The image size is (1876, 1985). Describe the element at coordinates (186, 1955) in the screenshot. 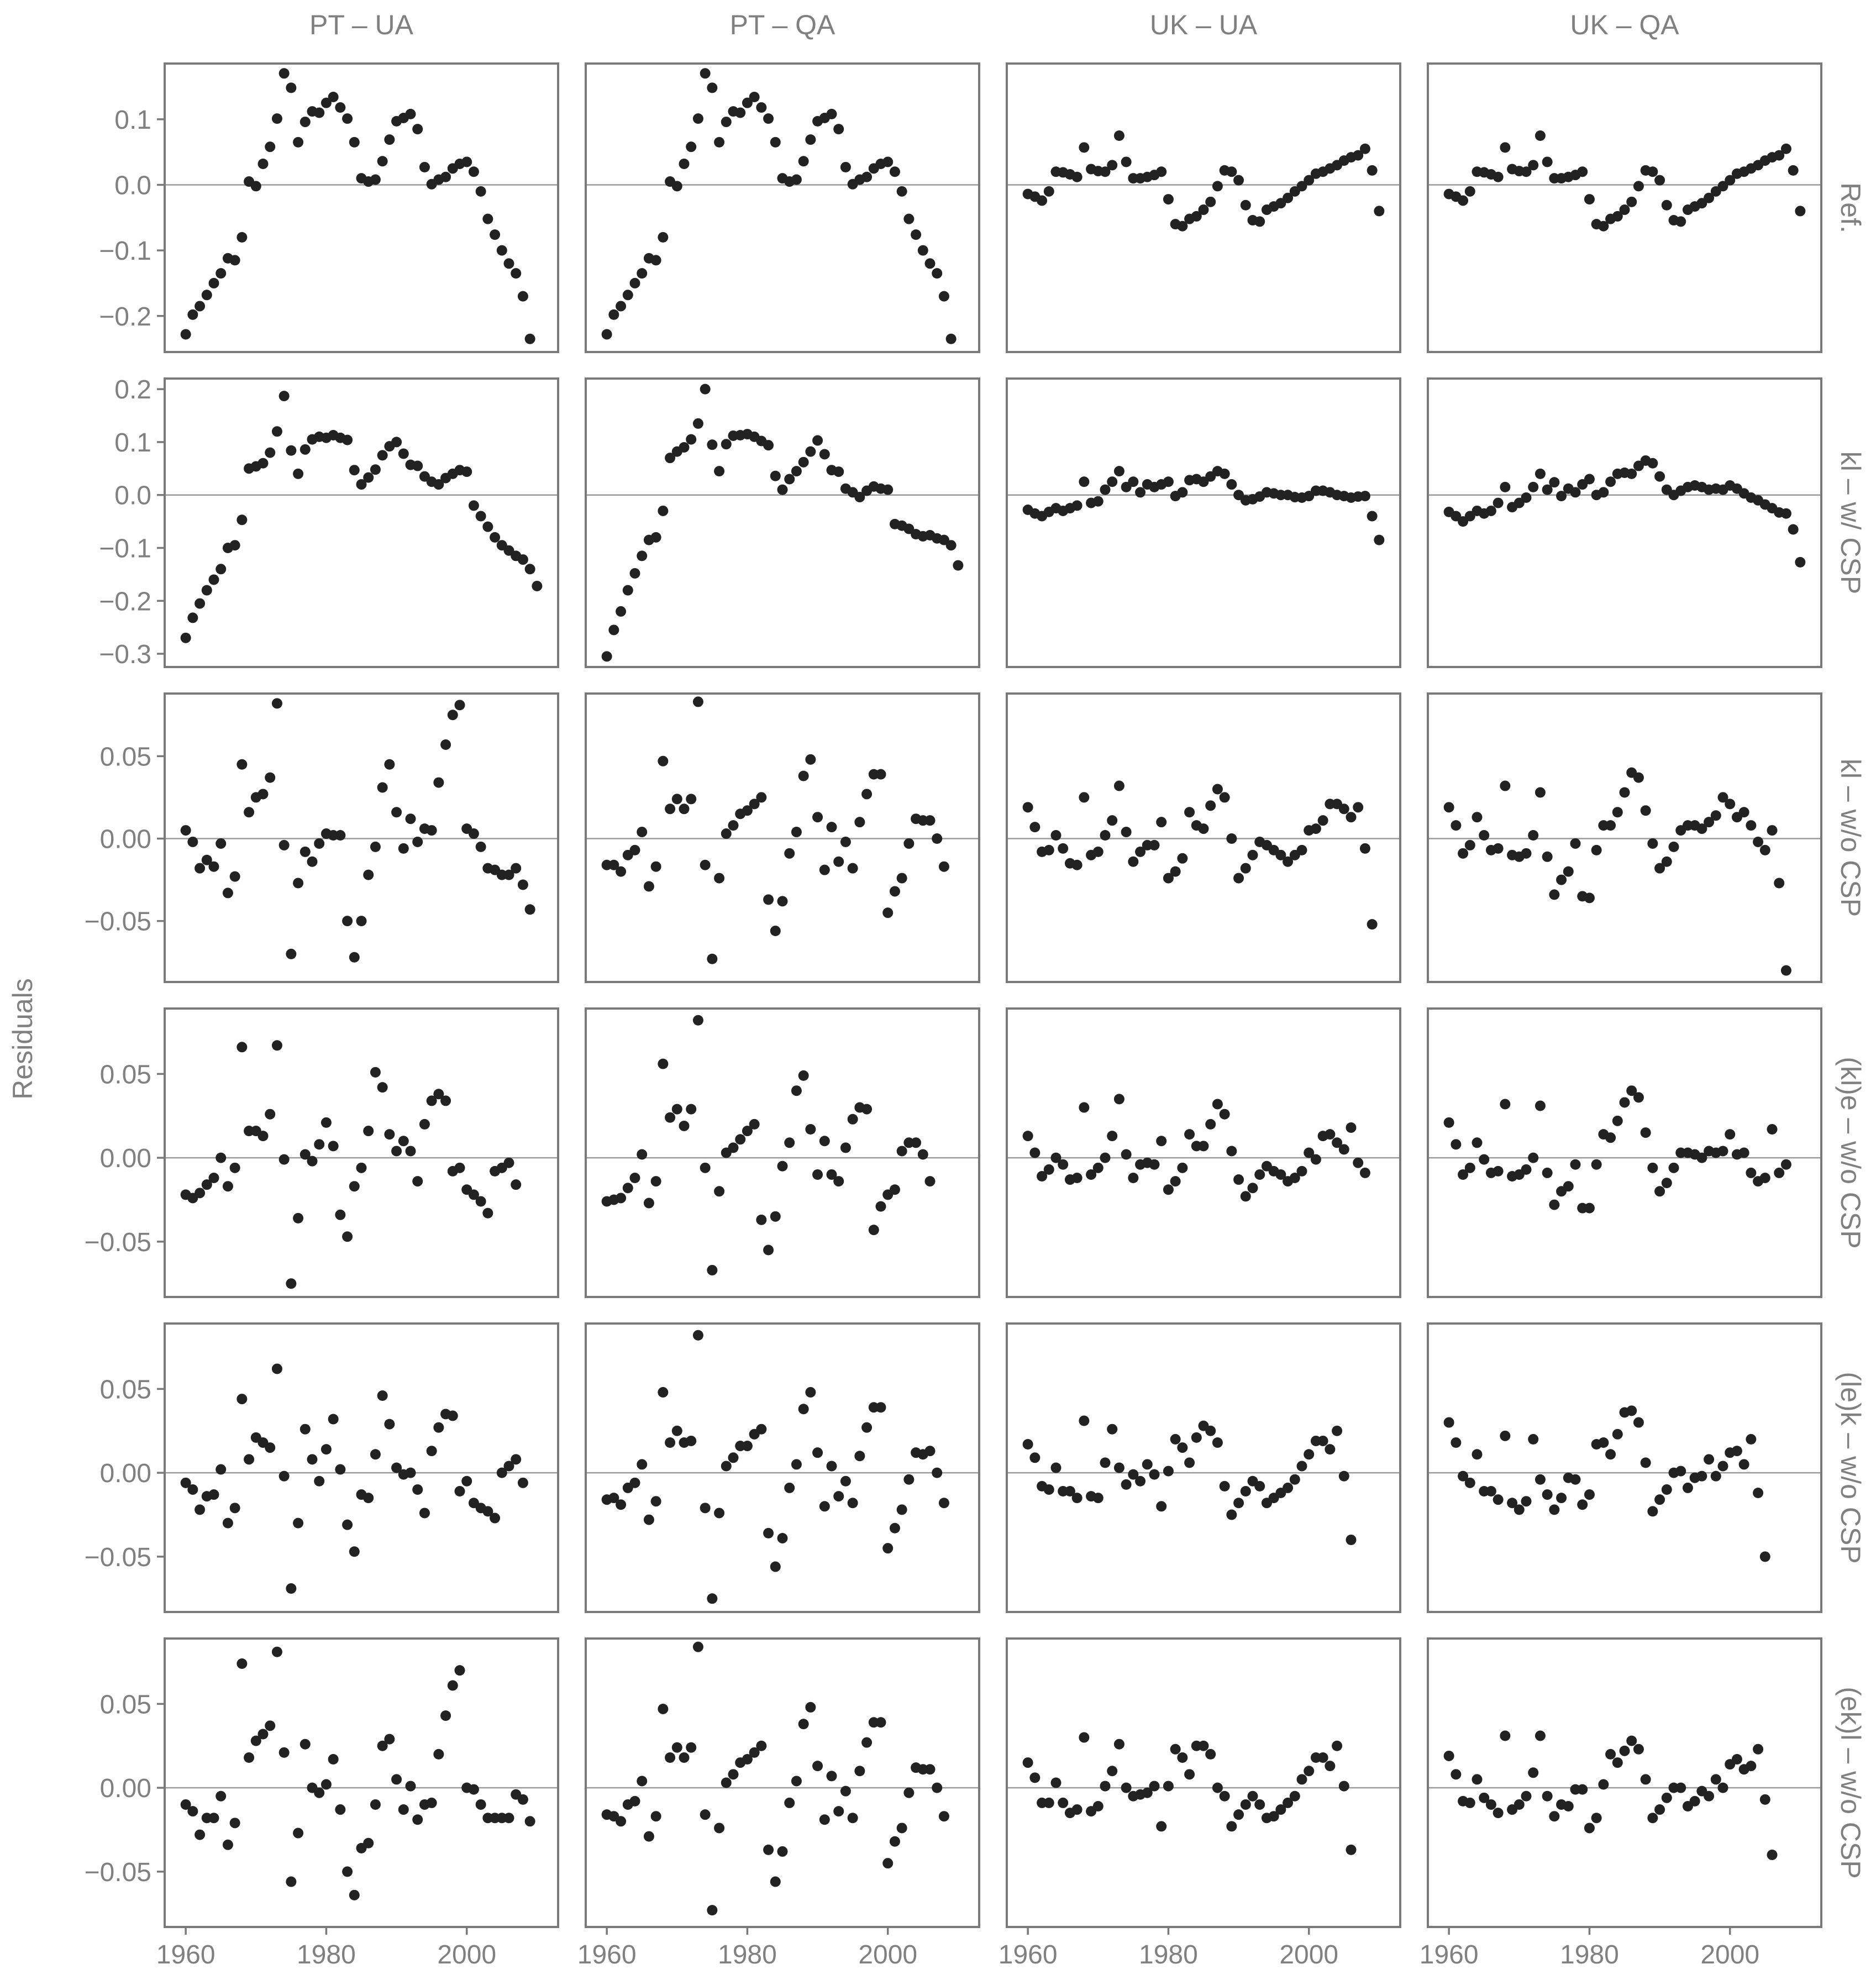

I see `x-tick-label: 1960` at that location.